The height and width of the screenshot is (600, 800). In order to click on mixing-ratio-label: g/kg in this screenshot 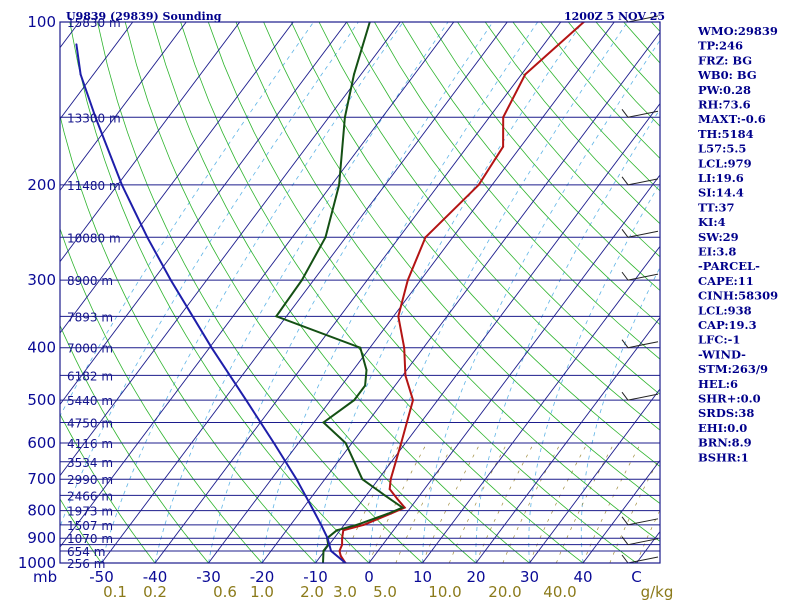, I will do `click(657, 591)`.